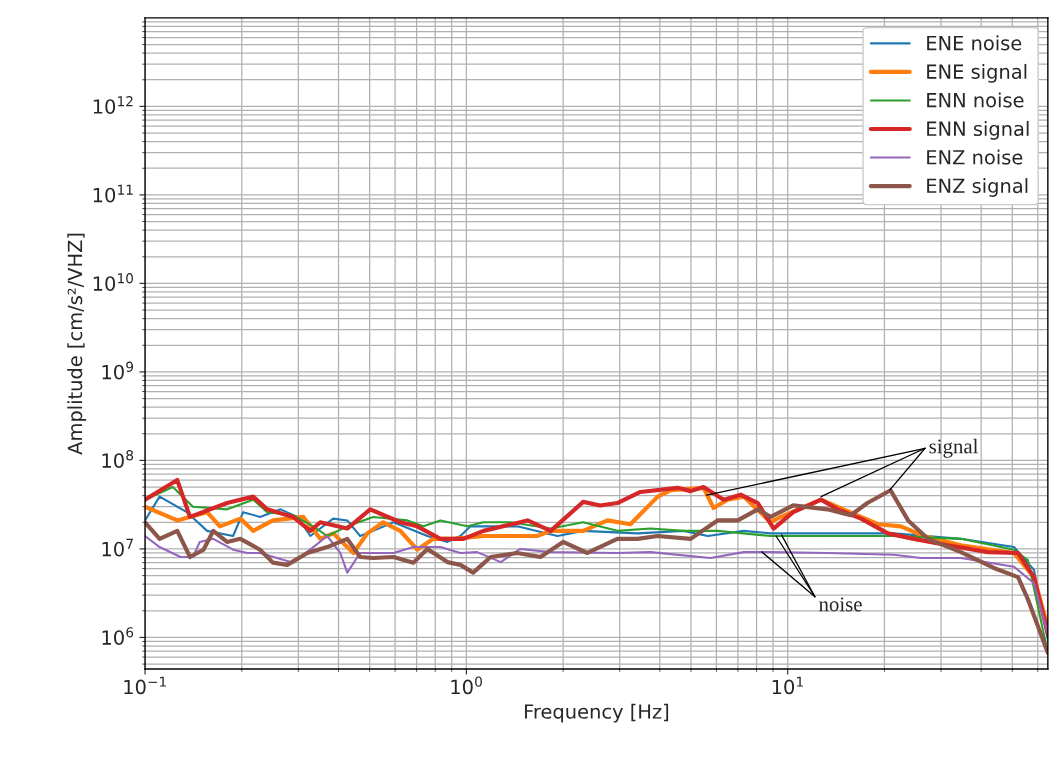 This screenshot has width=1051, height=777. Describe the element at coordinates (113, 282) in the screenshot. I see `y-tick-label: 10$^{10}$` at that location.